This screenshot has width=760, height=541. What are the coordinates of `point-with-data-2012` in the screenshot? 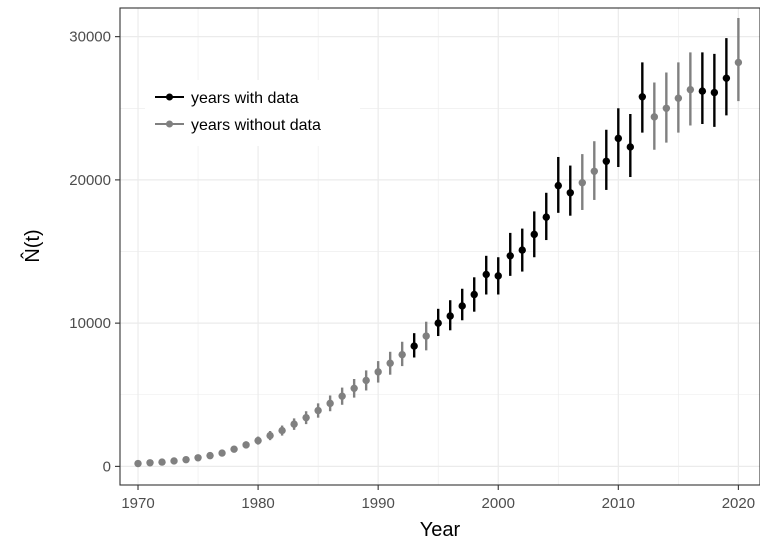 It's located at (642, 97).